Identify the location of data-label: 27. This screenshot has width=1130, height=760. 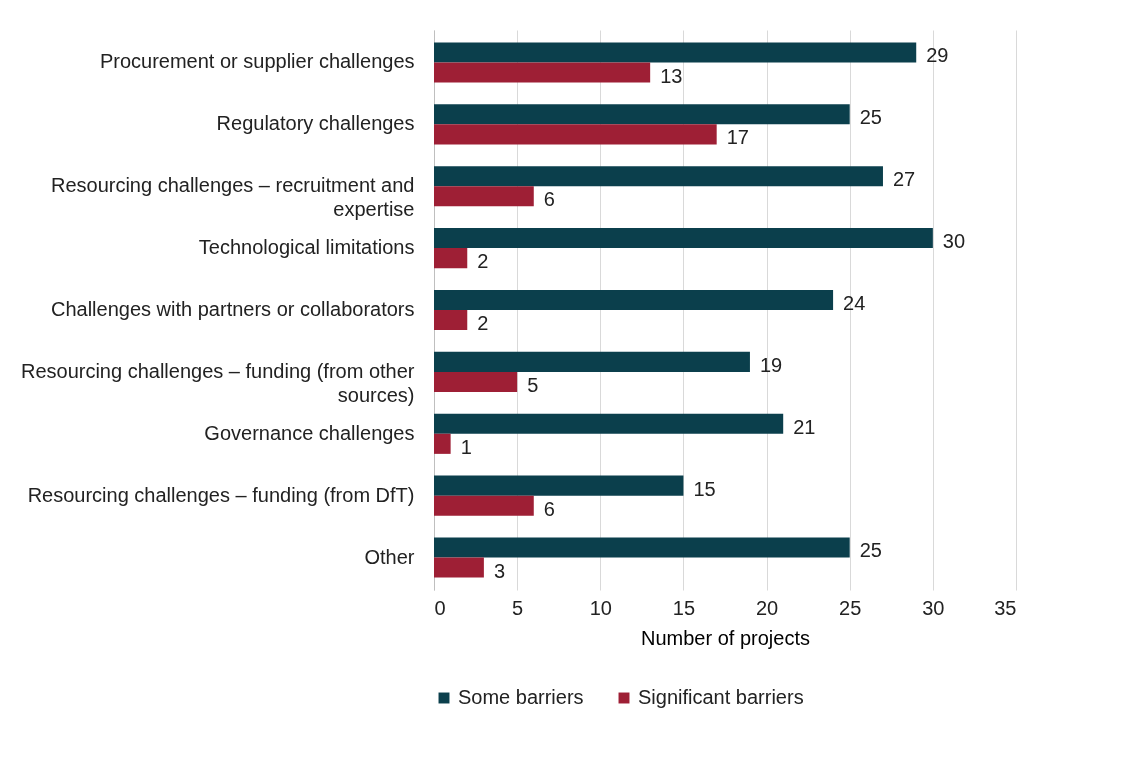
(904, 179).